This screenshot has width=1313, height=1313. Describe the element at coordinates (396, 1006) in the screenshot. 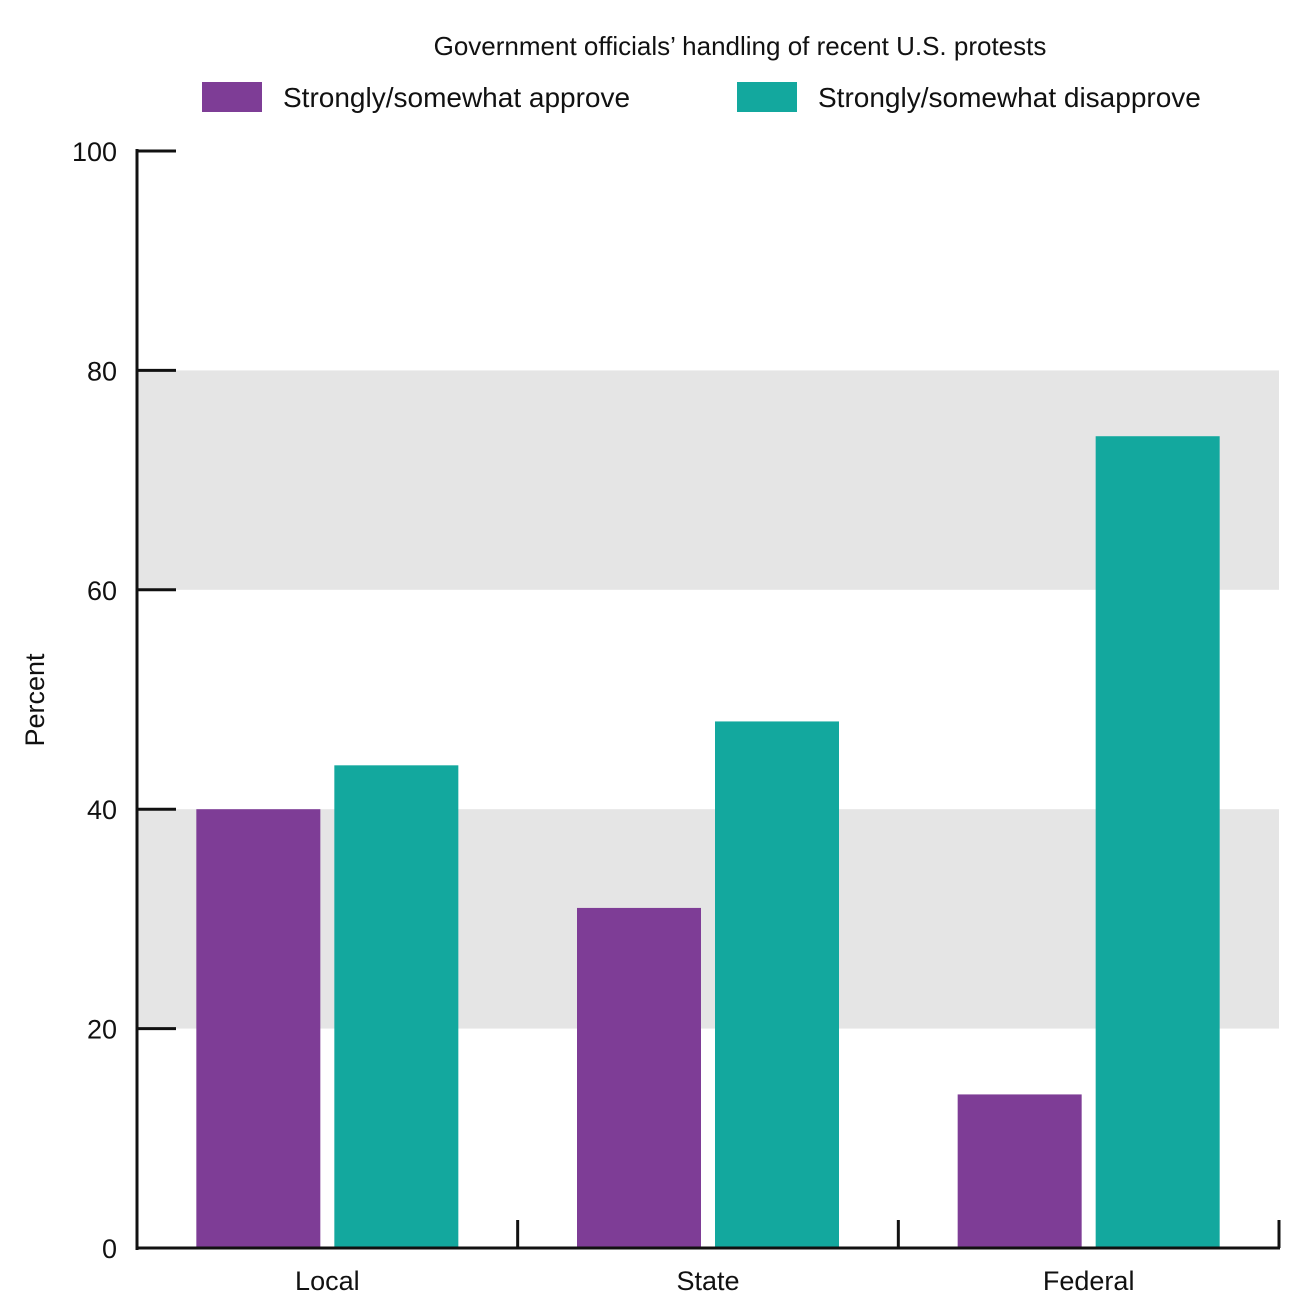

I see `bar-local-disapprove` at that location.